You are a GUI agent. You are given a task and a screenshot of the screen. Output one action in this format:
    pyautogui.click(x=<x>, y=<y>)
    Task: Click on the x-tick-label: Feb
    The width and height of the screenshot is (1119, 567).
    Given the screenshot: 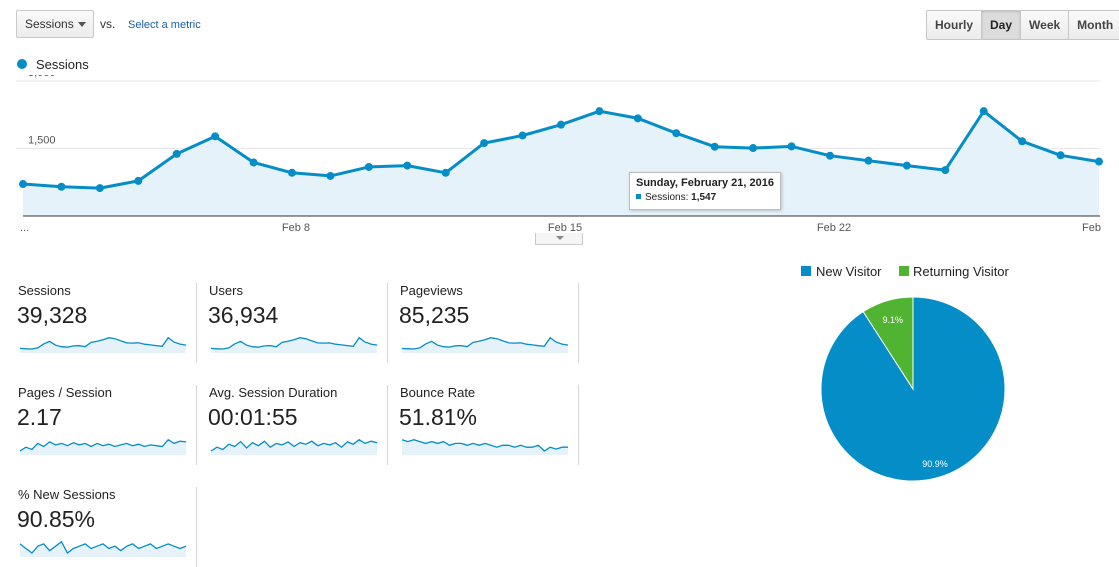 What is the action you would take?
    pyautogui.click(x=1091, y=228)
    